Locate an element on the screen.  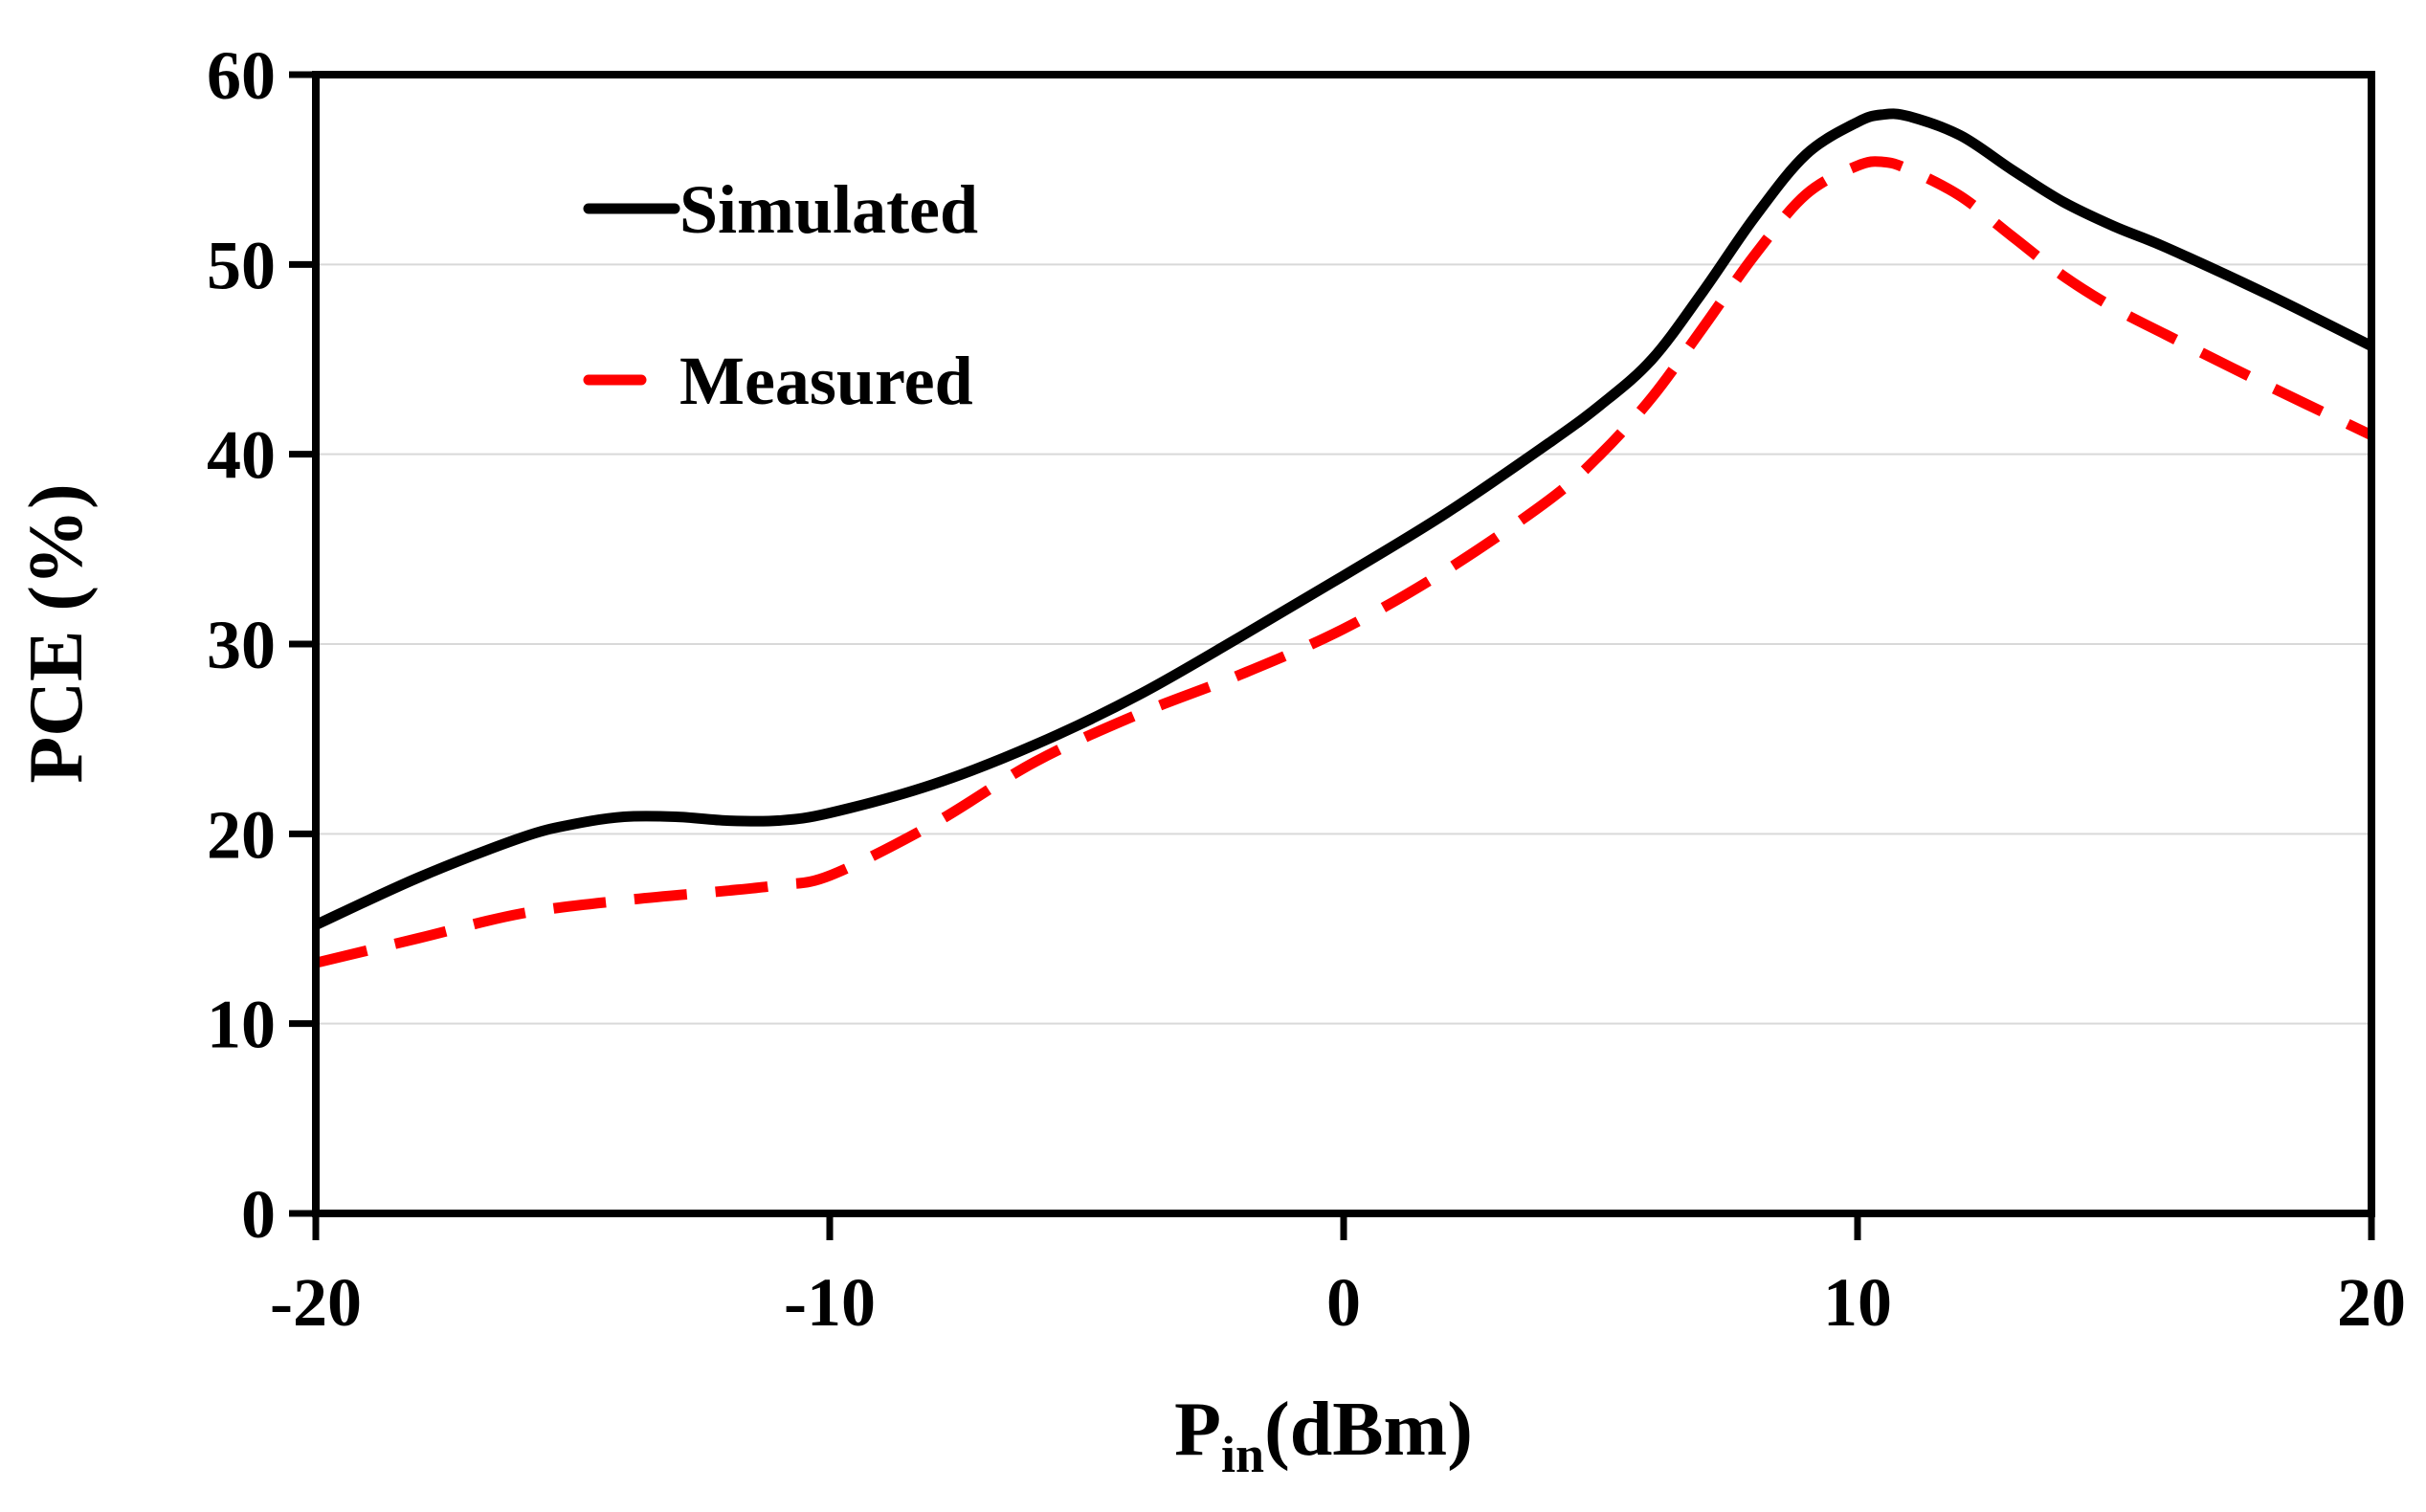
x-axis-title-main: P is located at coordinates (1198, 1430).